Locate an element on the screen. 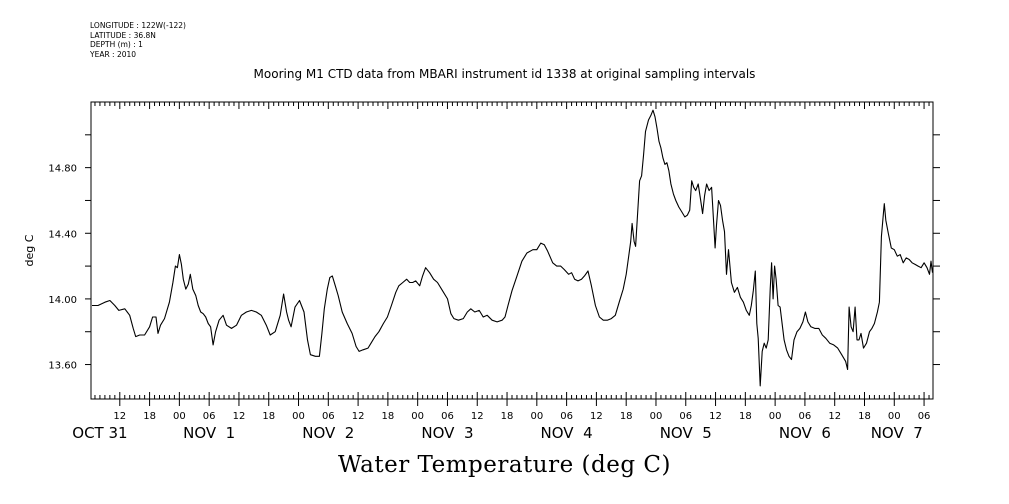 This screenshot has width=1009, height=504. x-axis-title: Water Temperature (deg C) is located at coordinates (504, 465).